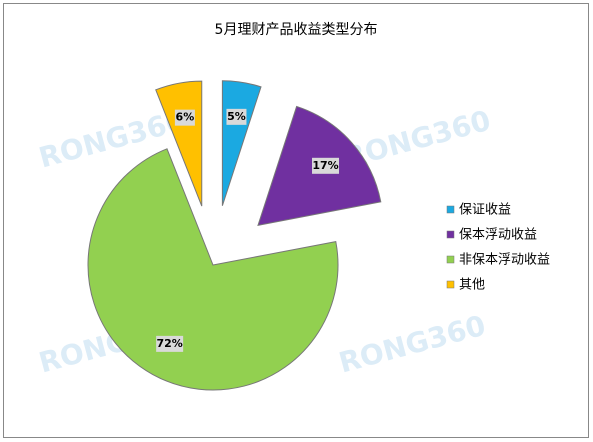 This screenshot has width=593, height=442. Describe the element at coordinates (485, 210) in the screenshot. I see `legend-label: 保证收益` at that location.